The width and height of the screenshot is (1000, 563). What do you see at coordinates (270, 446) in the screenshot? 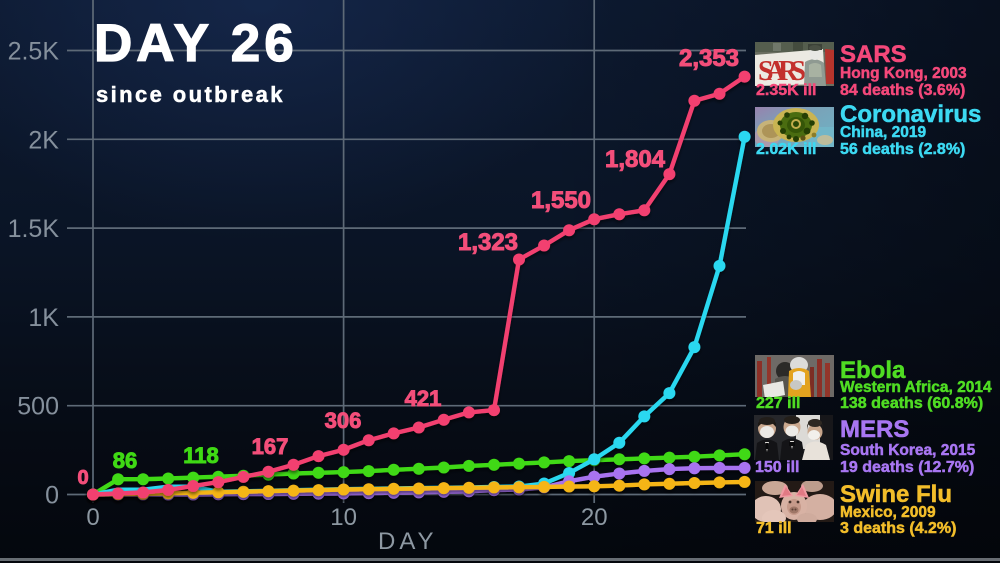
I see `svg-text: 167` at bounding box center [270, 446].